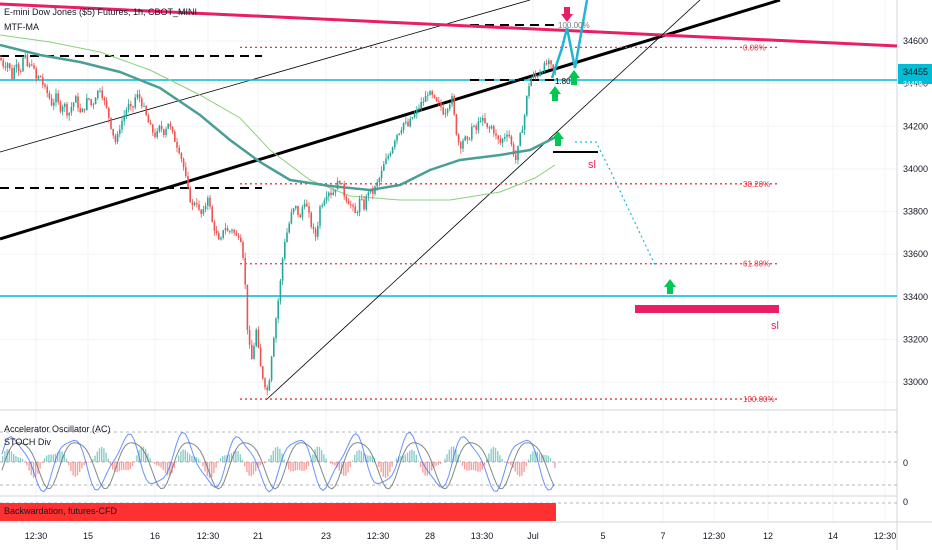 The height and width of the screenshot is (550, 932). Describe the element at coordinates (905, 463) in the screenshot. I see `osc-zero-label: 0` at that location.